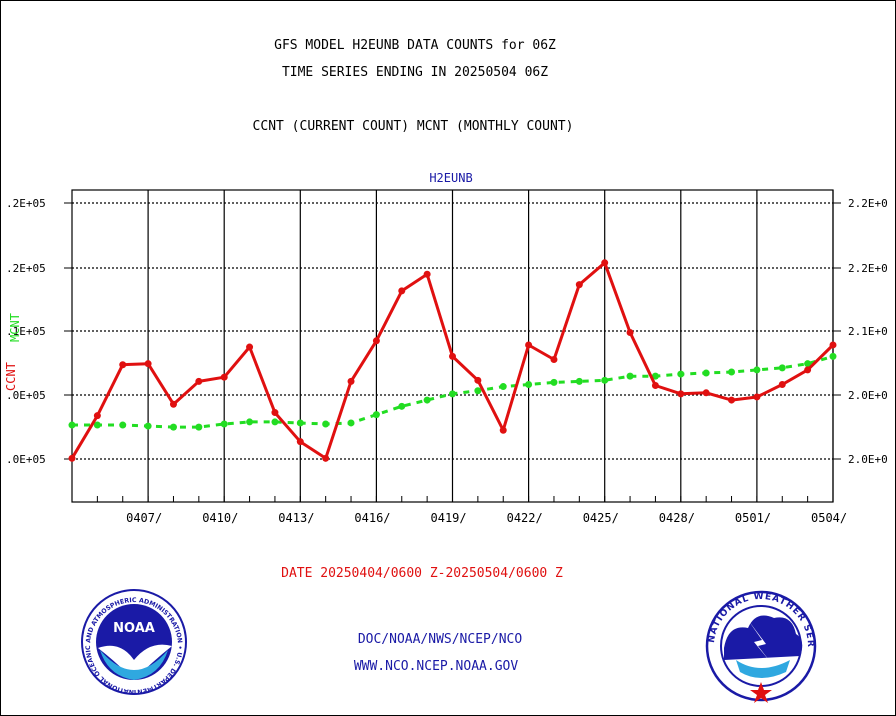 The height and width of the screenshot is (716, 896). What do you see at coordinates (415, 45) in the screenshot?
I see `chart-title-line1: GFS MODEL H2EUNB DATA COUNTS for 06Z` at bounding box center [415, 45].